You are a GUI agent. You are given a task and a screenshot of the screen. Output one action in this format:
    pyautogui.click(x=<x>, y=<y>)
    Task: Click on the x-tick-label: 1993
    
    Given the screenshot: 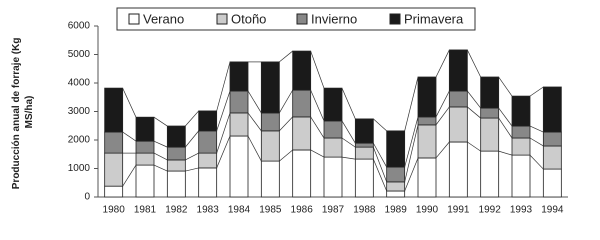 What is the action you would take?
    pyautogui.click(x=521, y=210)
    